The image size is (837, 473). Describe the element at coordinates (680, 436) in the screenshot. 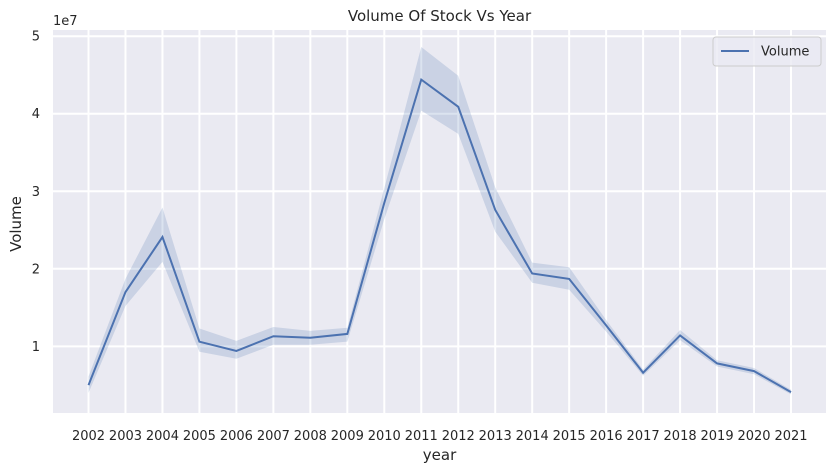

I see `x-tick-label: 2018` at that location.